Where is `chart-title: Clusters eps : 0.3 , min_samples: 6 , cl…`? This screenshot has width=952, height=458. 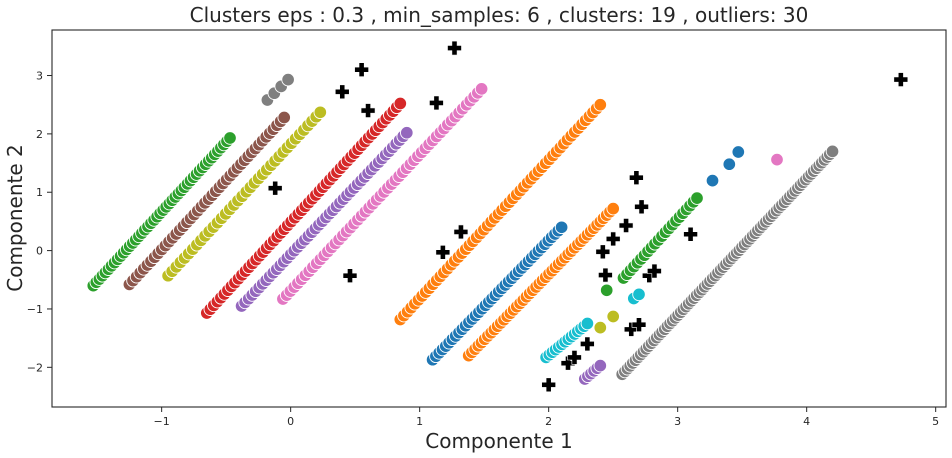
chart-title: Clusters eps : 0.3 , min_samples: 6 , cl… is located at coordinates (499, 15).